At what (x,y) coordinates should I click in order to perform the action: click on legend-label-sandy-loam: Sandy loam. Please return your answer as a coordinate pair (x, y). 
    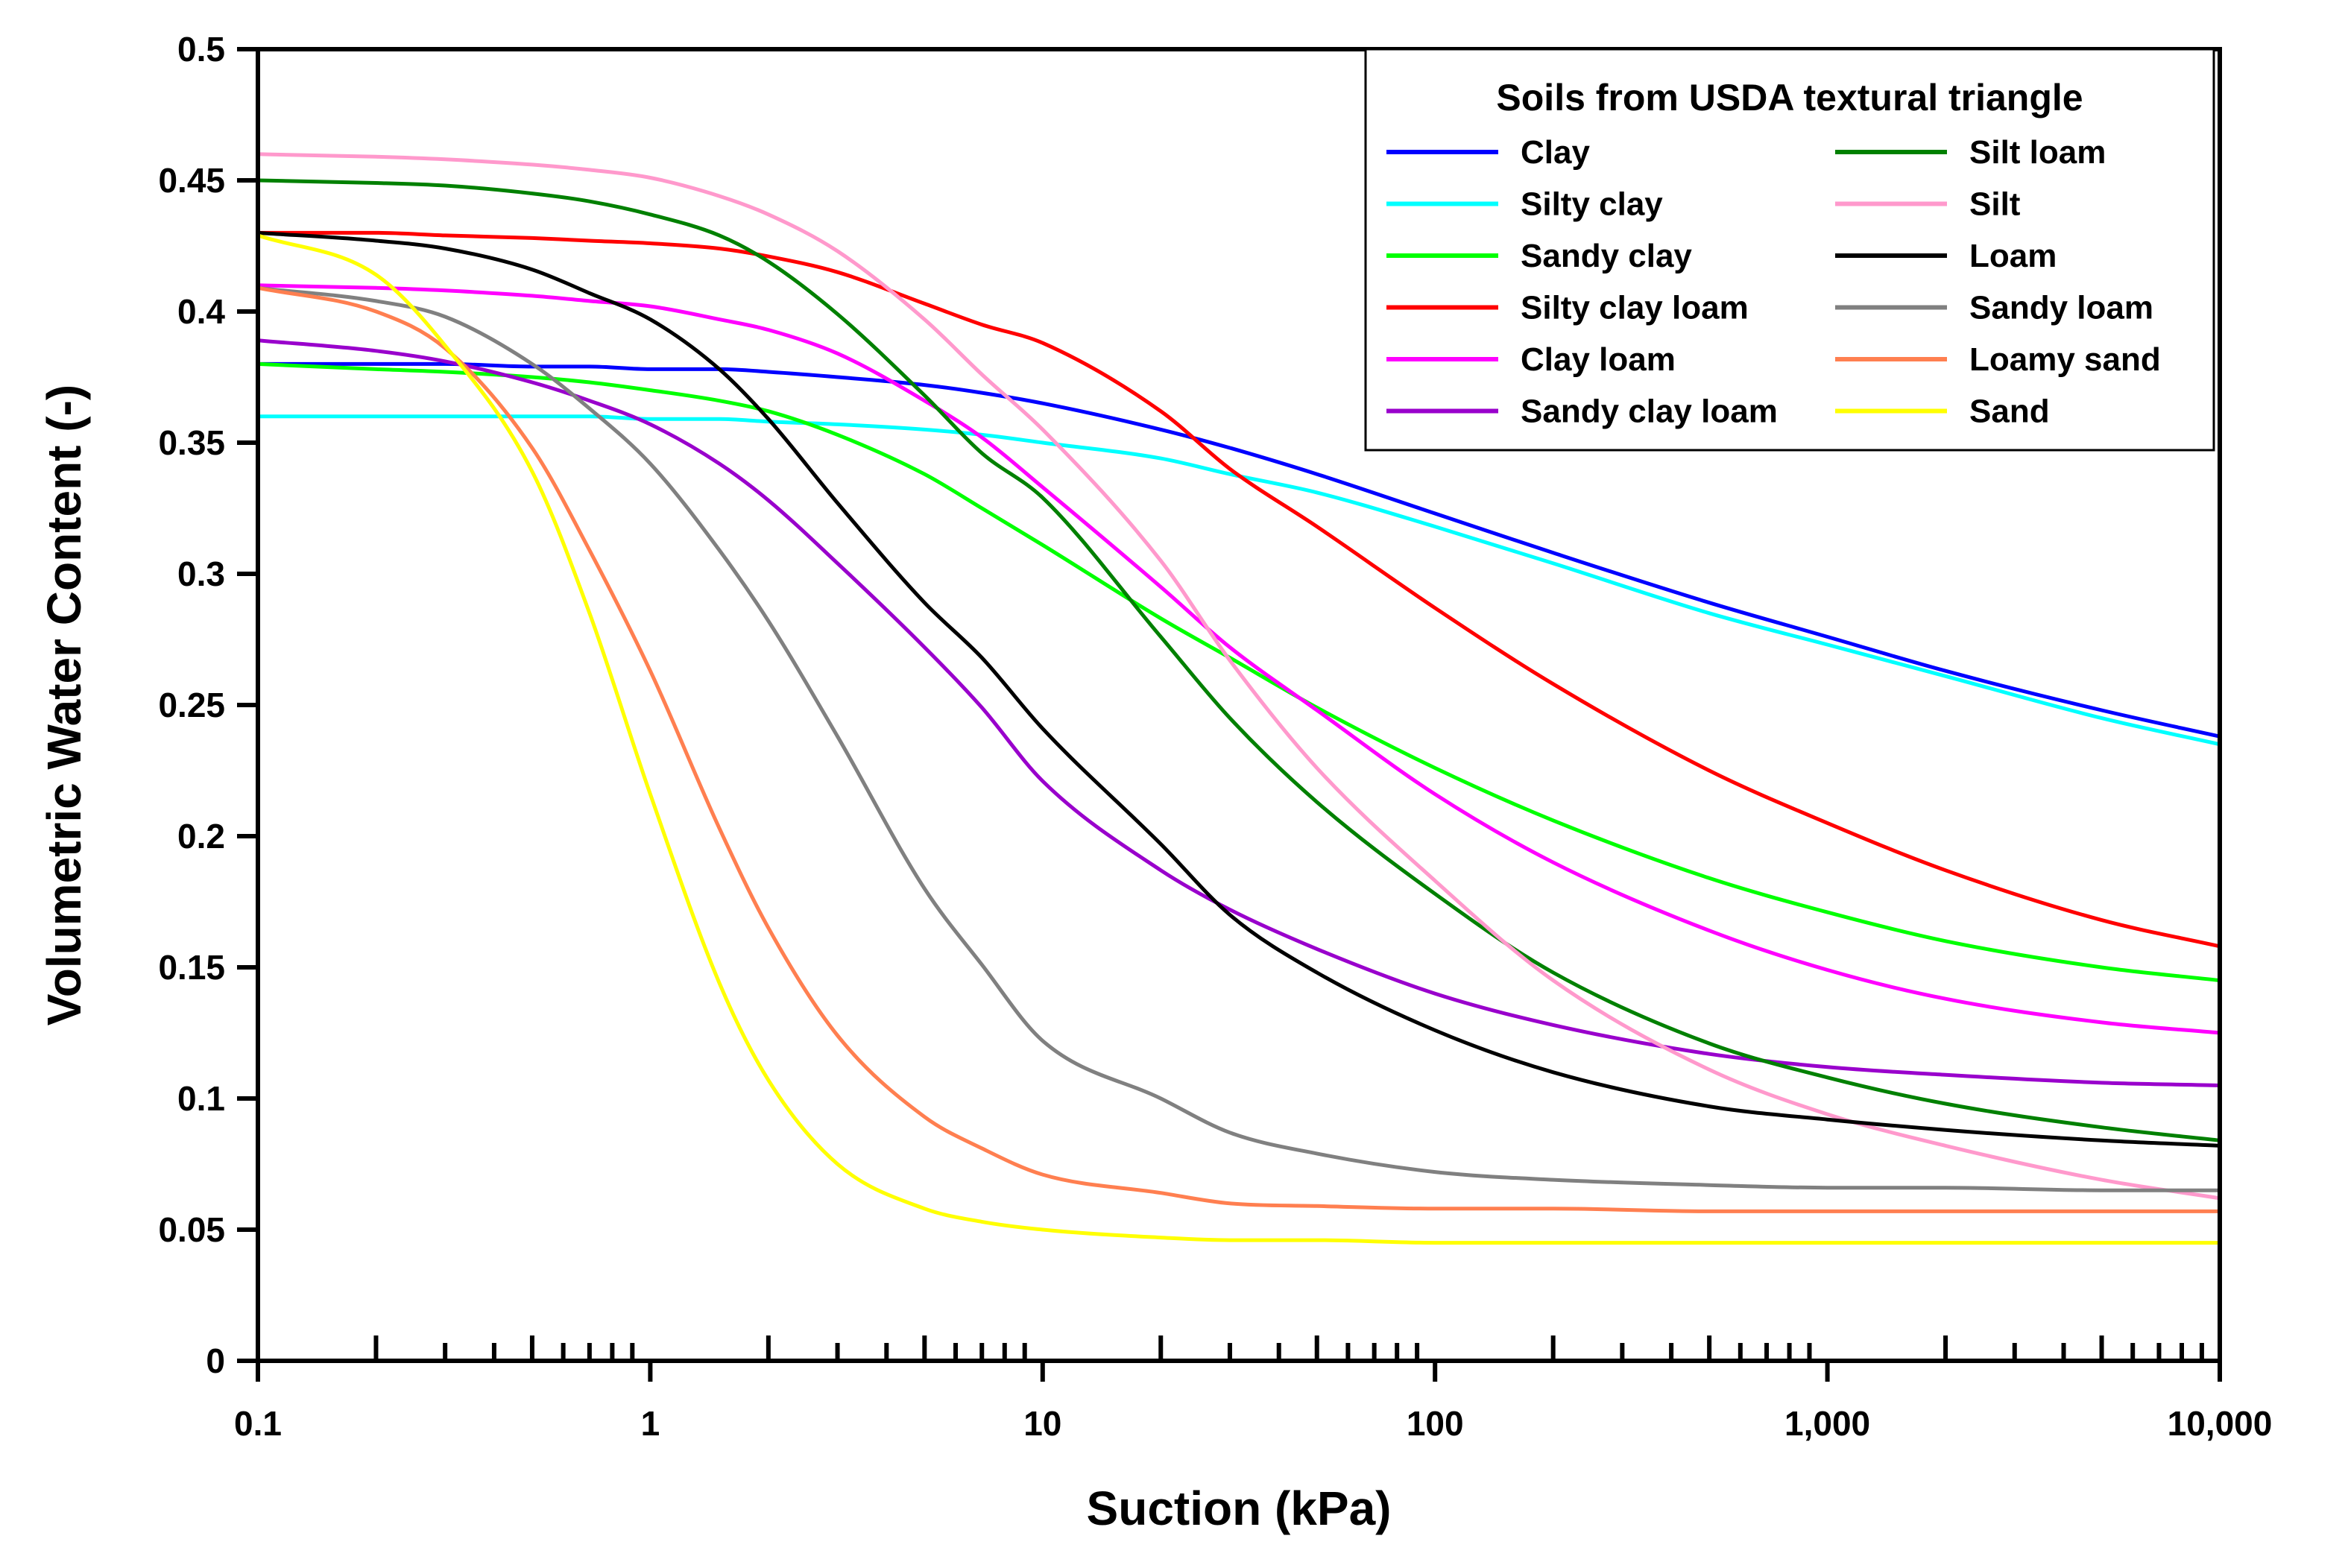
    Looking at the image, I should click on (2061, 308).